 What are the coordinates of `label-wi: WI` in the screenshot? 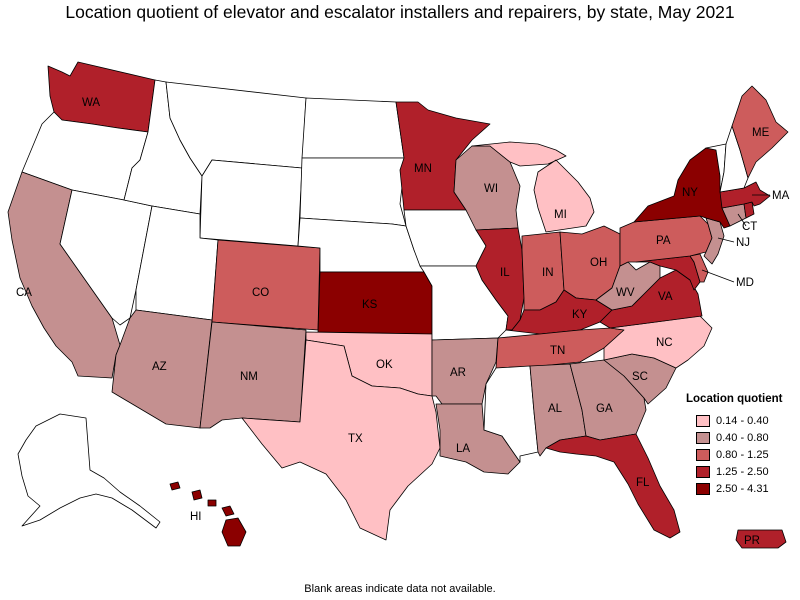 It's located at (491, 189).